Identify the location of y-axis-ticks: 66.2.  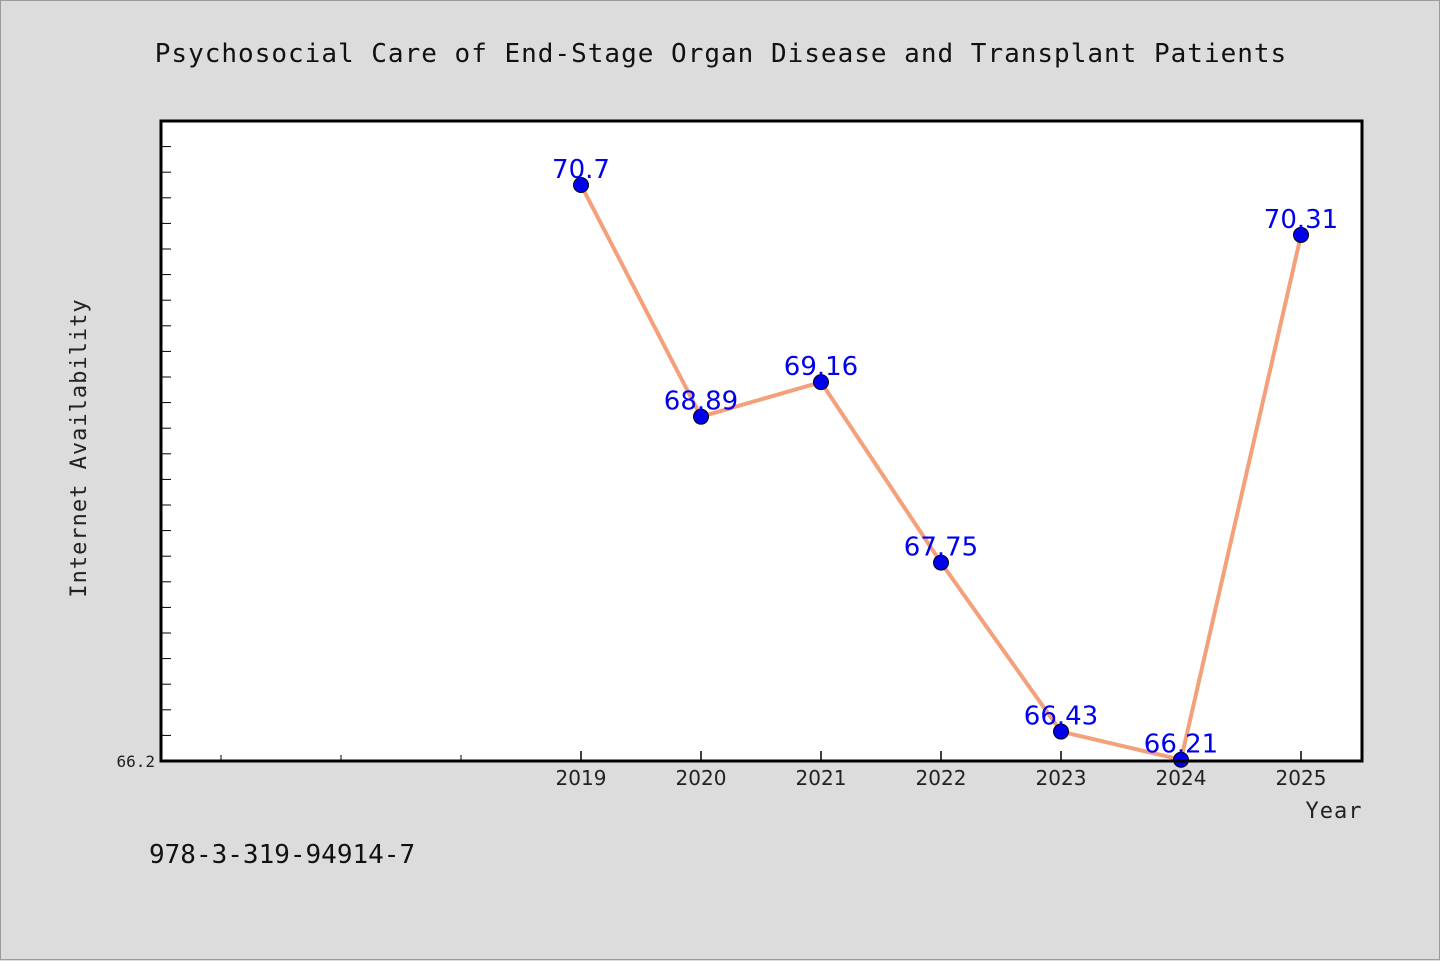
(135, 761).